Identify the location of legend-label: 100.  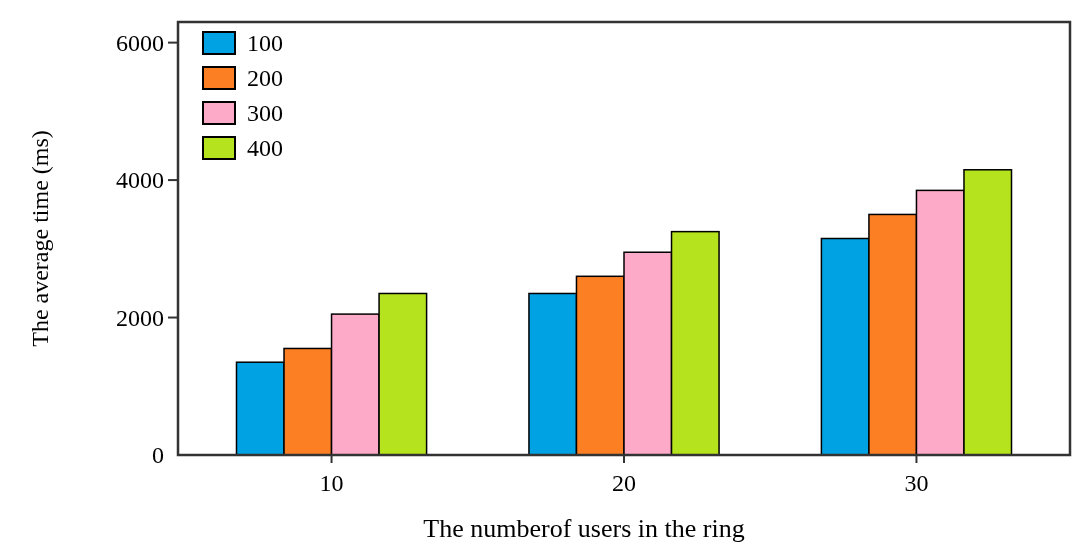
(265, 43).